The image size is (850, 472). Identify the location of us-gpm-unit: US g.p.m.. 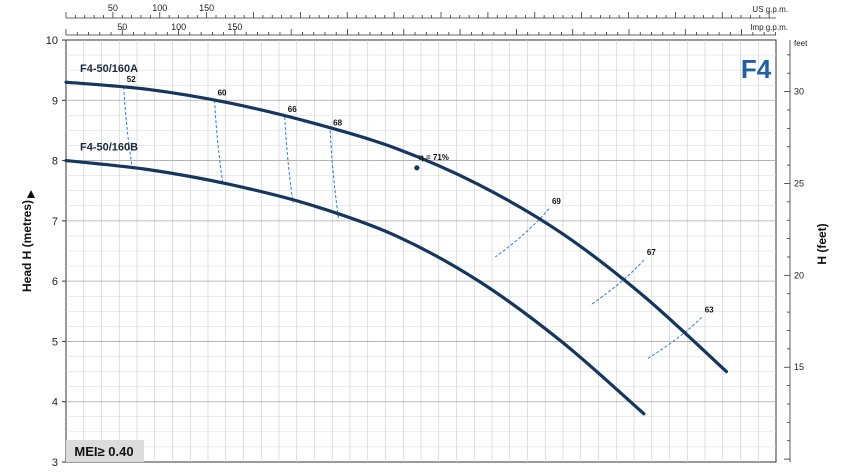
(770, 9).